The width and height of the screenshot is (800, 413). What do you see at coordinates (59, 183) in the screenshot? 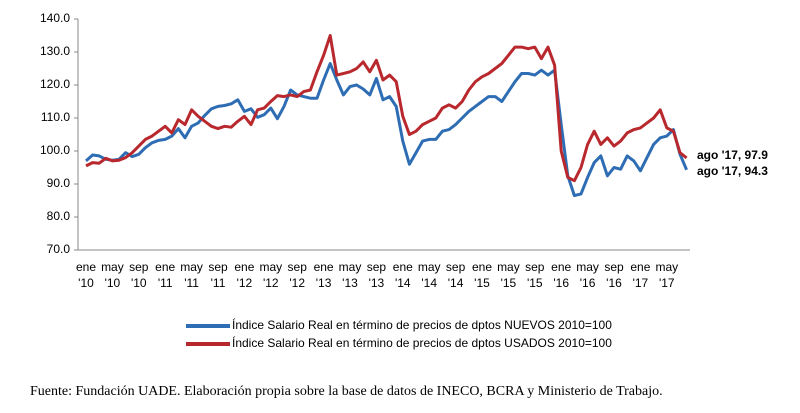
I see `y-tick-label: 90.0` at bounding box center [59, 183].